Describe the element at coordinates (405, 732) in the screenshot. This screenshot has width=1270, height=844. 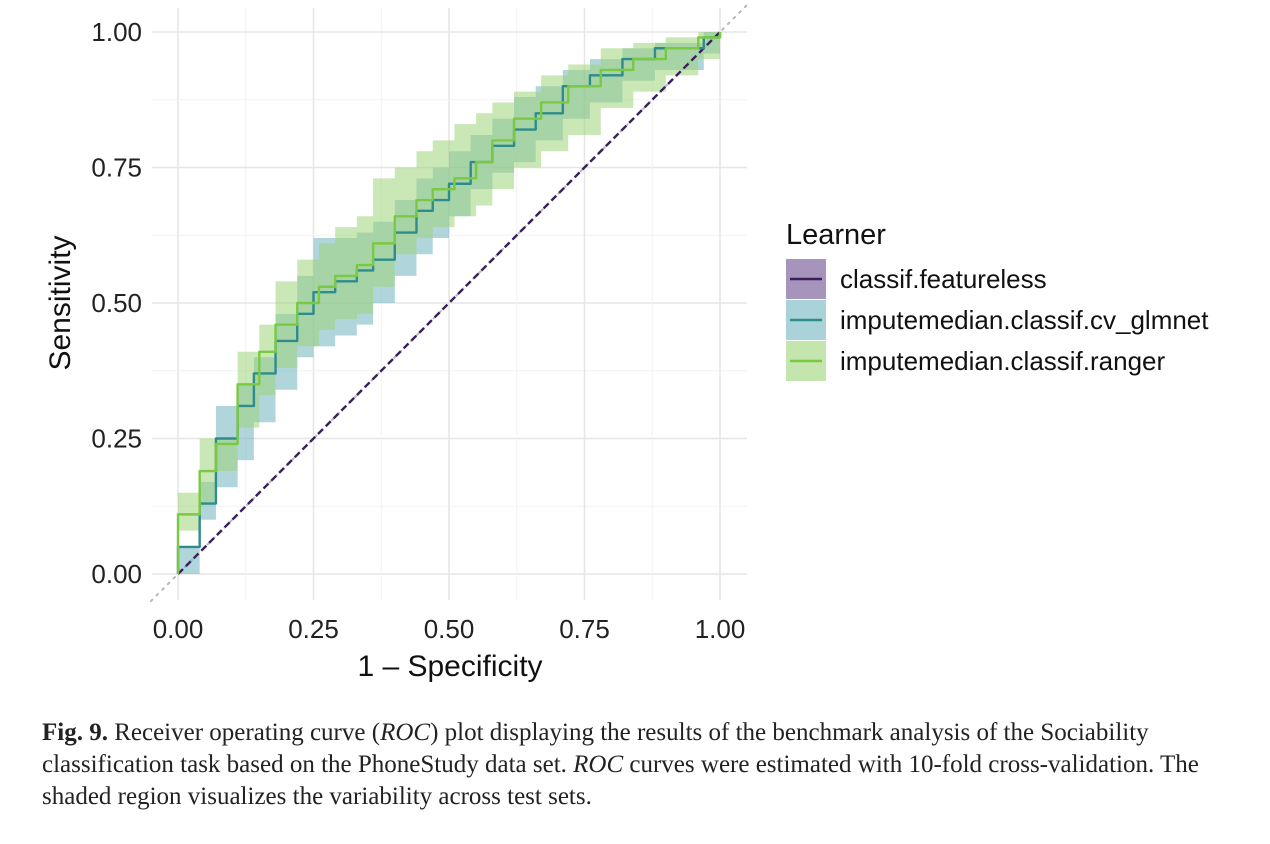
I see `caption-roc-1: ROC` at that location.